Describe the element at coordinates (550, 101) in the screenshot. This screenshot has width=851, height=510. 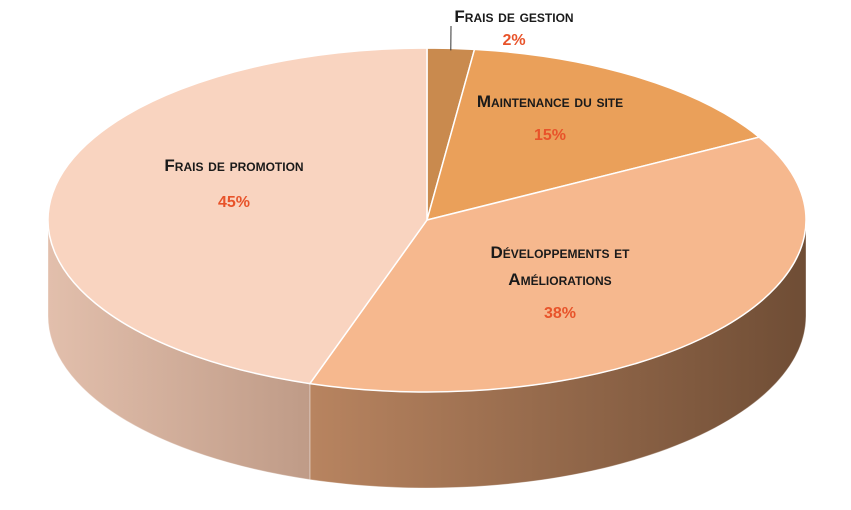
I see `slice-label-2: Maintenance du site` at that location.